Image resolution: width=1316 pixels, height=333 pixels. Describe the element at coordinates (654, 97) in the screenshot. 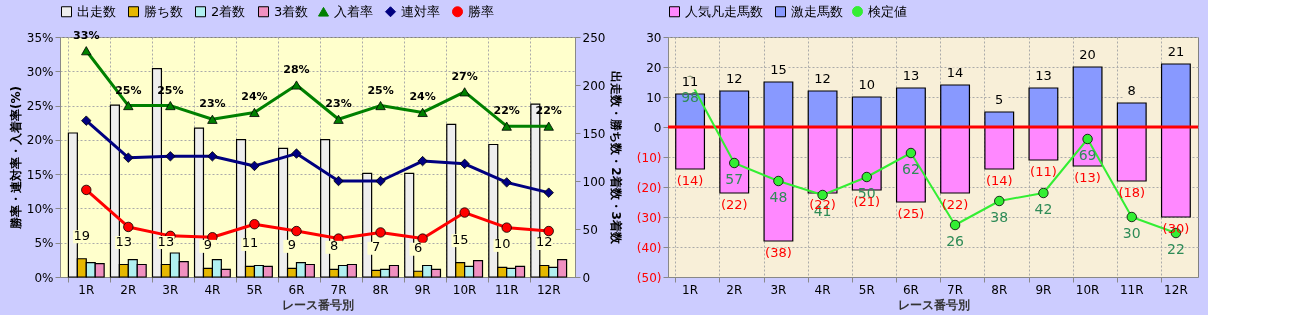

I see `y-tick-label: 10` at that location.